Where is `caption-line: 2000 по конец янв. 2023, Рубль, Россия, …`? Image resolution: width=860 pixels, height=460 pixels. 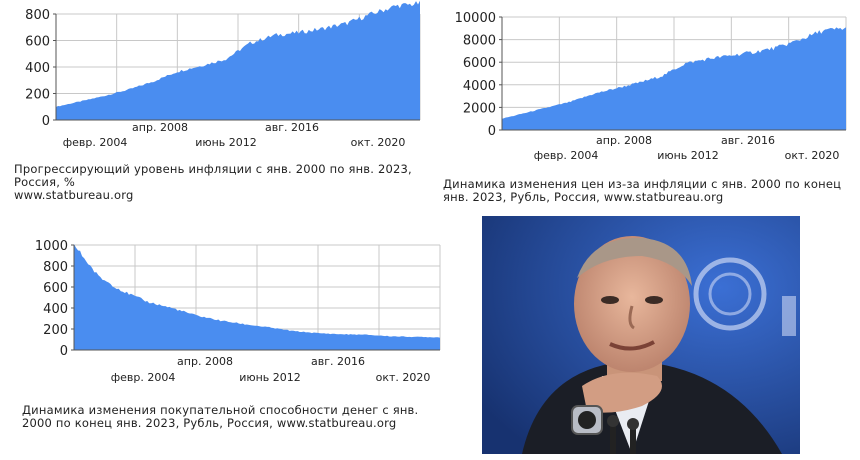 caption-line: 2000 по конец янв. 2023, Рубль, Россия, … is located at coordinates (209, 423).